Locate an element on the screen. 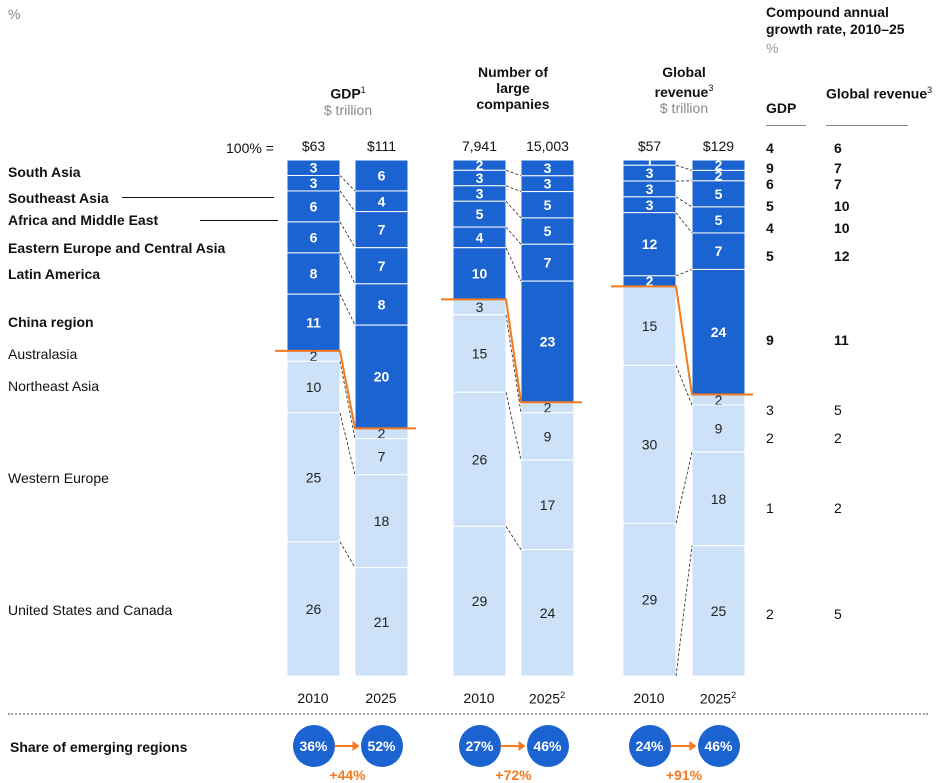  cagr-gdp-value: 2 is located at coordinates (770, 614).